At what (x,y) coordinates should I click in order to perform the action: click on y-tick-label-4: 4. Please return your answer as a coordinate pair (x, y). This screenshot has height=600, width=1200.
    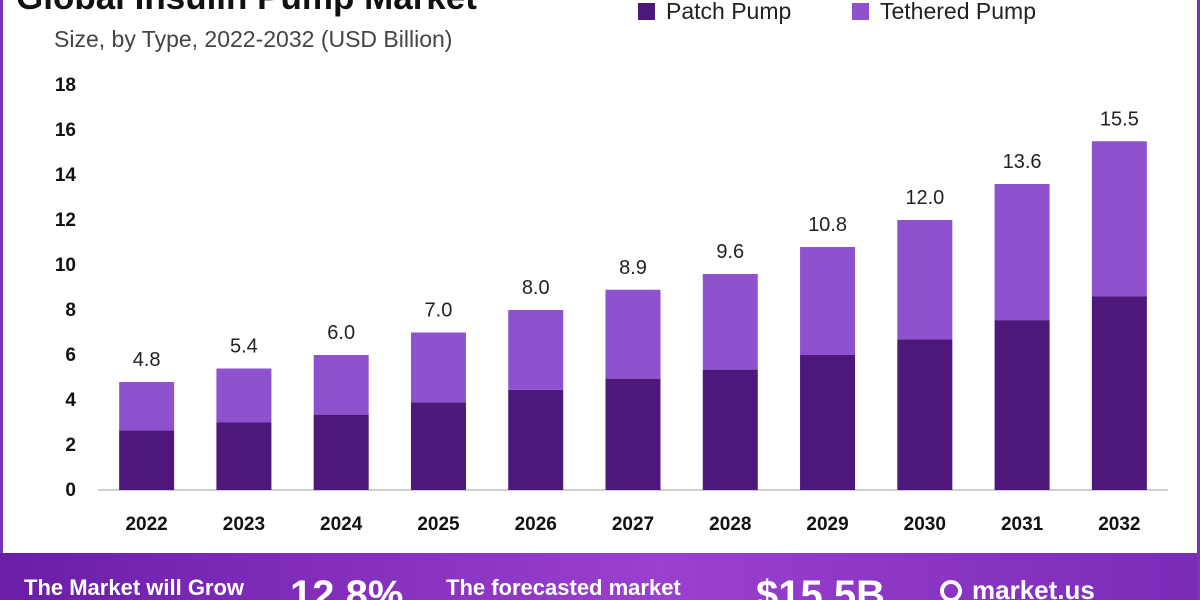
    Looking at the image, I should click on (70, 400).